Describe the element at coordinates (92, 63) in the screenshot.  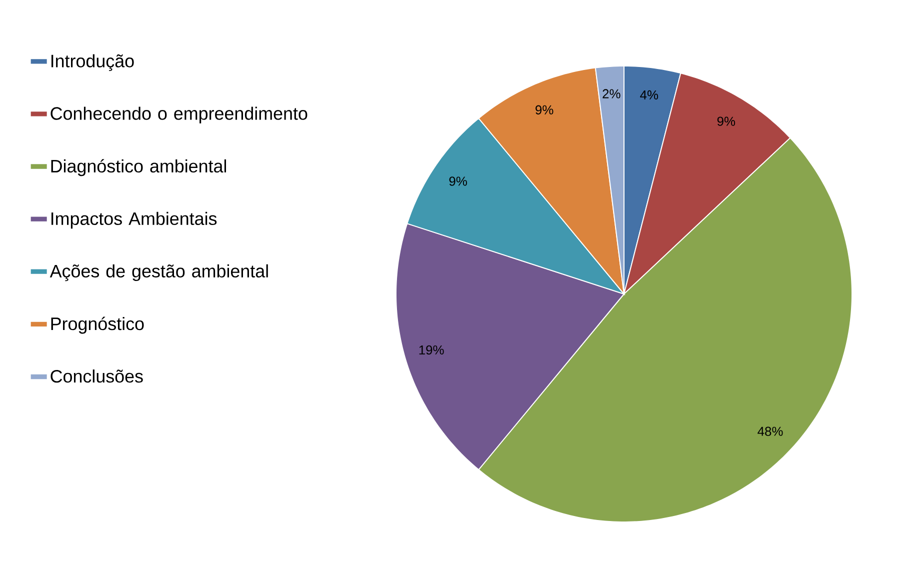
I see `legend-label: Introdução` at that location.